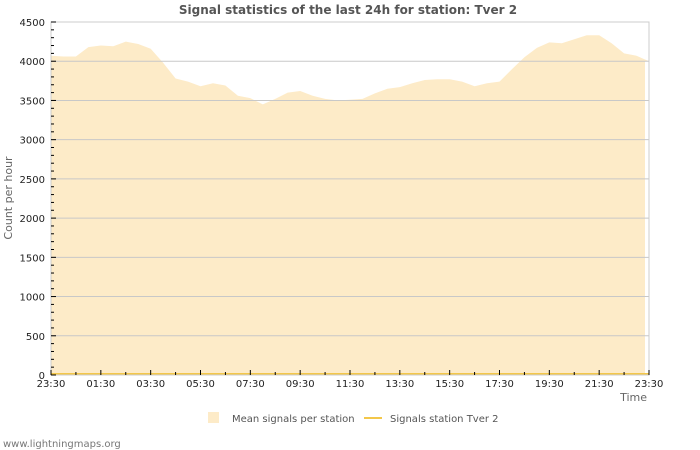  I want to click on legend-label-station: Signals station Tver 2, so click(444, 419).